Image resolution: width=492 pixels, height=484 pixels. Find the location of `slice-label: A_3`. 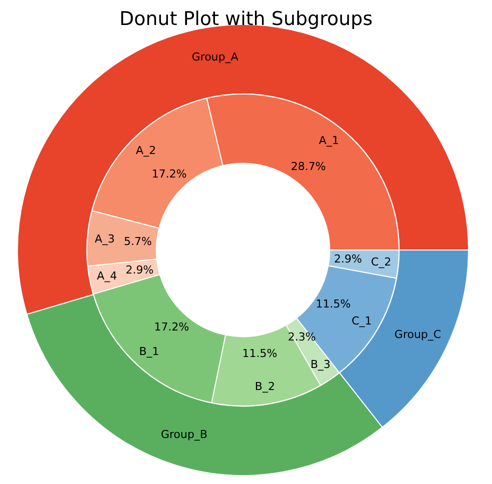

slice-label: A_3 is located at coordinates (104, 239).